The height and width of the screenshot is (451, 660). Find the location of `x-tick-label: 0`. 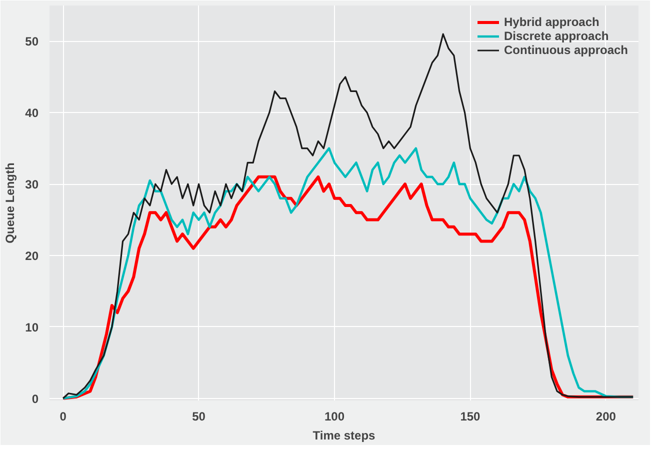

x-tick-label: 0 is located at coordinates (63, 417).